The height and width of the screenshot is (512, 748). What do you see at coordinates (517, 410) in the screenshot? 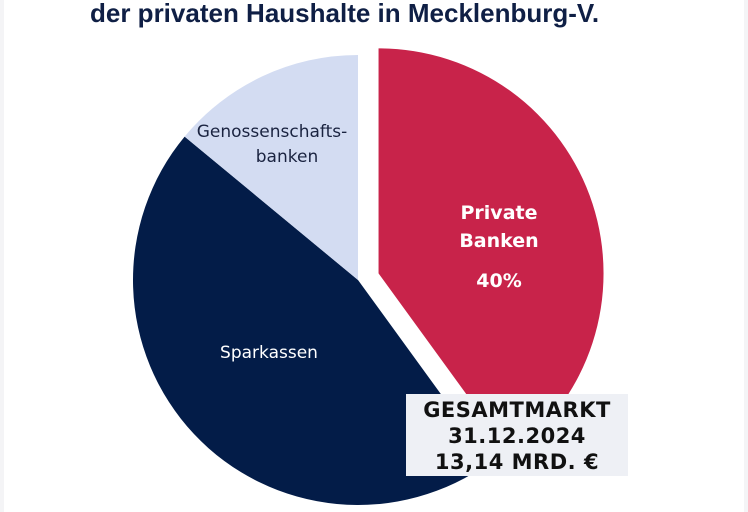
I see `summary-line-market: GESAMTMARKT` at bounding box center [517, 410].